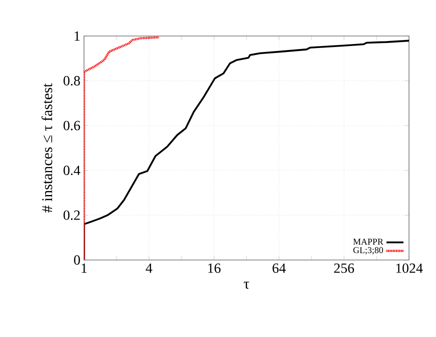 The width and height of the screenshot is (436, 337). Describe the element at coordinates (368, 241) in the screenshot. I see `legend-label: MAPPR` at that location.